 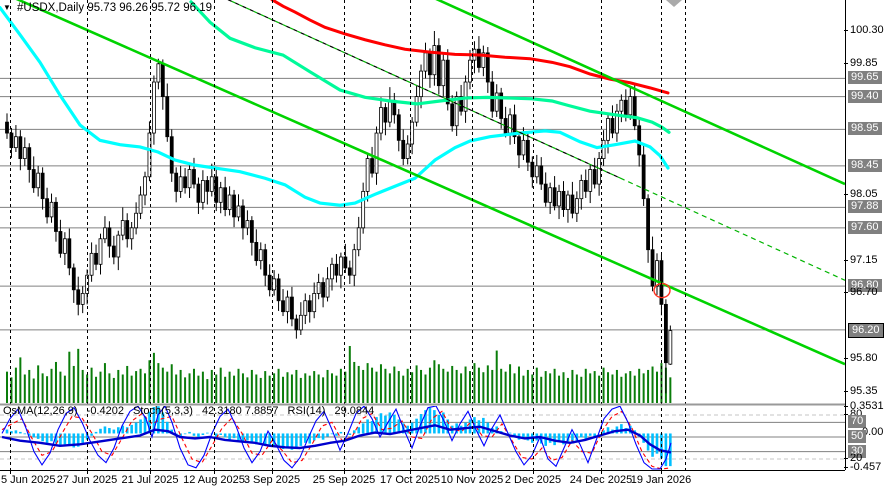 I want to click on panel-level-badge: 70, so click(x=857, y=421).